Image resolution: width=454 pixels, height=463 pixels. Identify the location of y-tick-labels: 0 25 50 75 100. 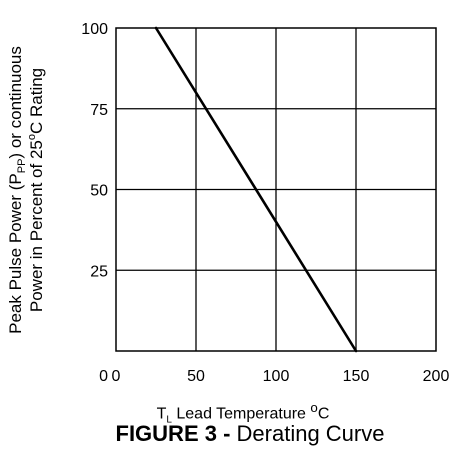
(94, 203).